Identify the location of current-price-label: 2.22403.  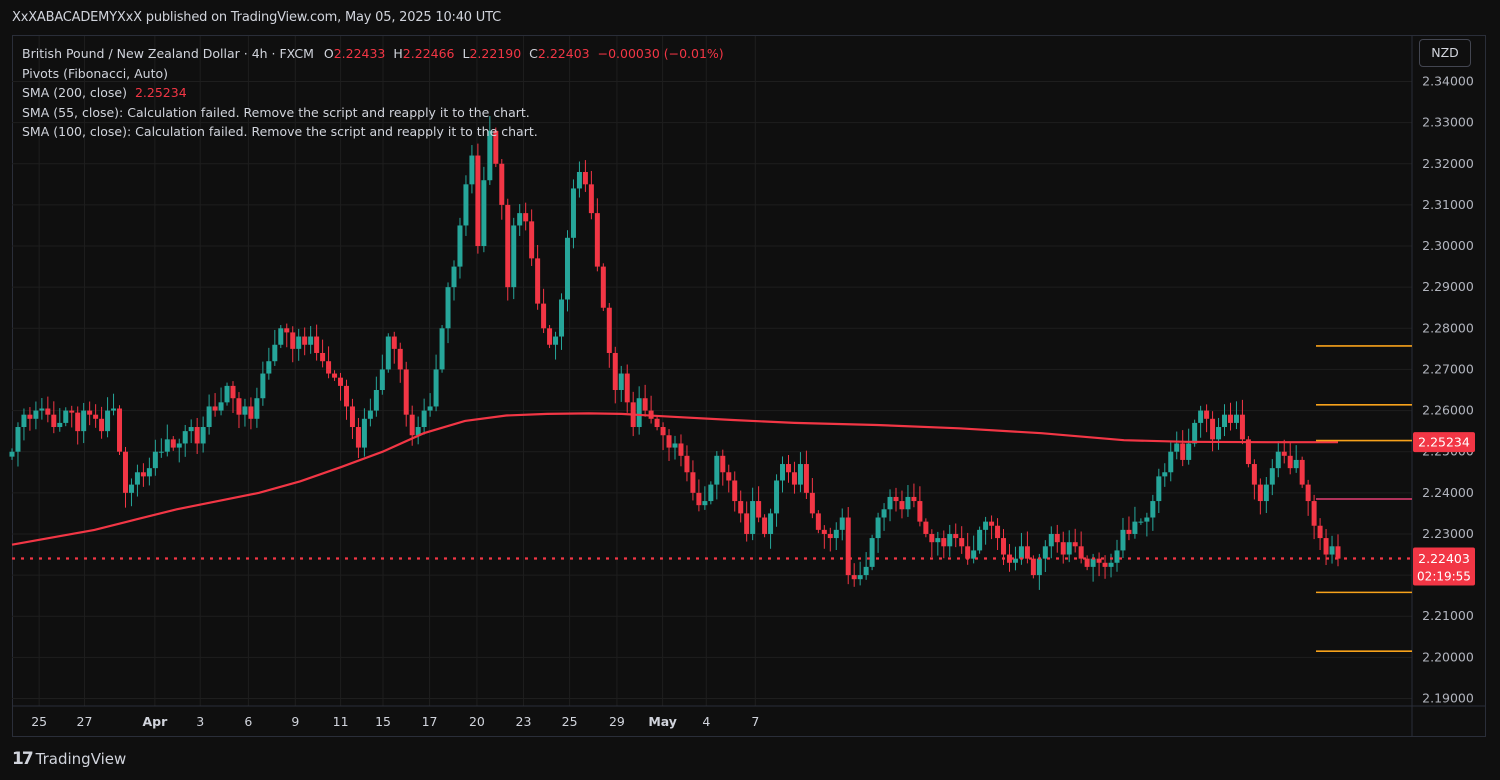
(1444, 558).